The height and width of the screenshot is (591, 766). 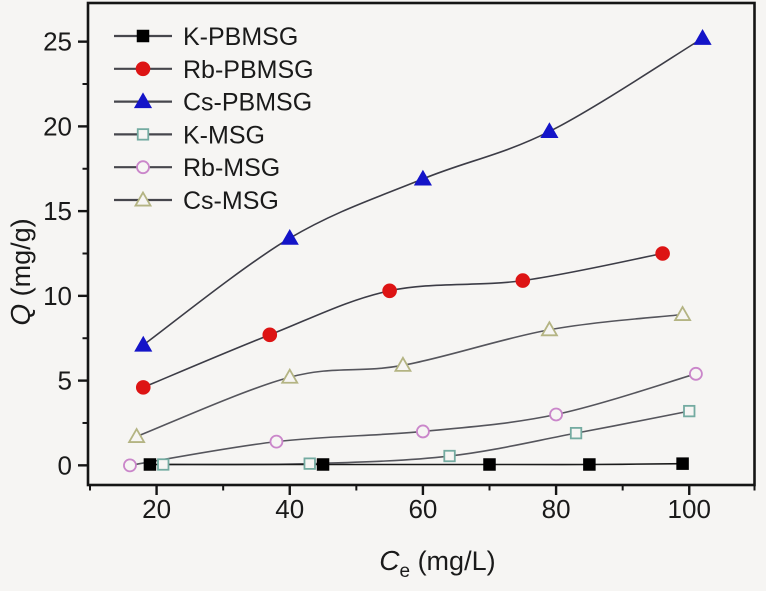 I want to click on legend-label: Cs-MSG, so click(x=231, y=201).